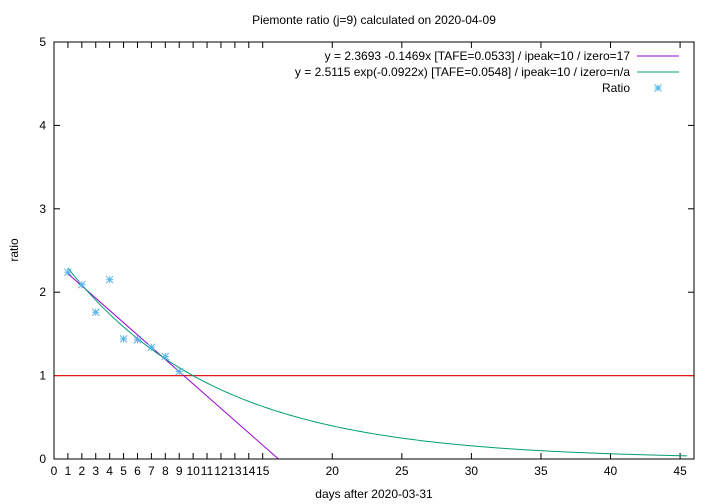  What do you see at coordinates (42, 42) in the screenshot?
I see `y-tick-label: 5` at bounding box center [42, 42].